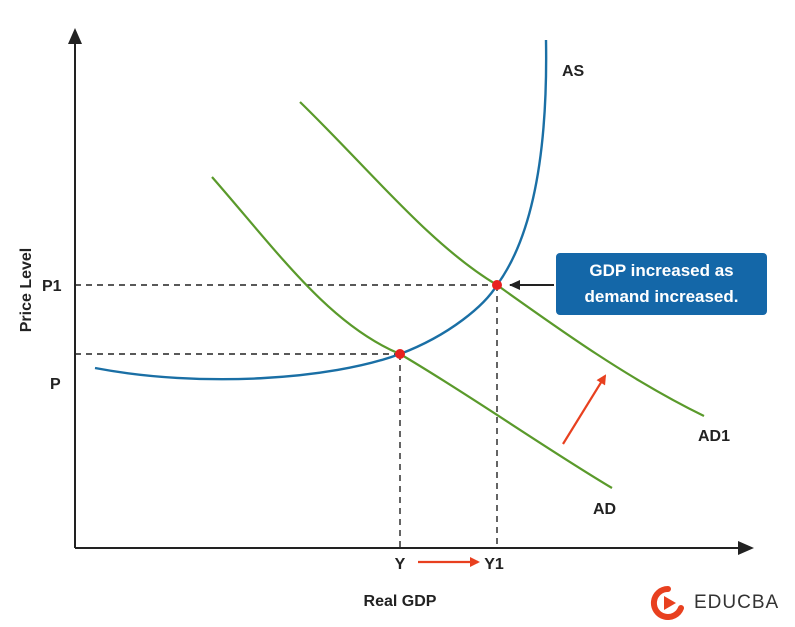 Image resolution: width=795 pixels, height=627 pixels. What do you see at coordinates (497, 285) in the screenshot?
I see `equilibrium-point-new` at bounding box center [497, 285].